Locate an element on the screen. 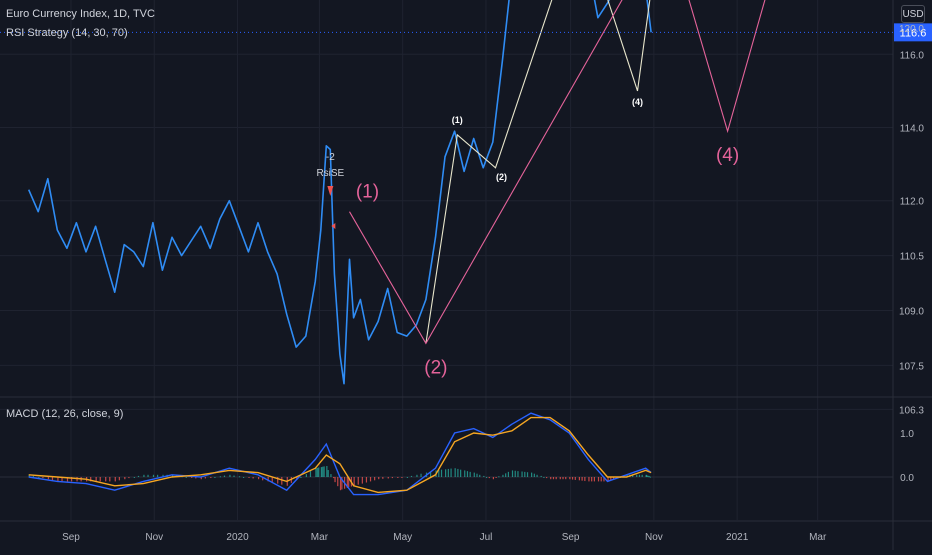 The width and height of the screenshot is (932, 555). macd-axis-tick: 0.0 is located at coordinates (907, 478).